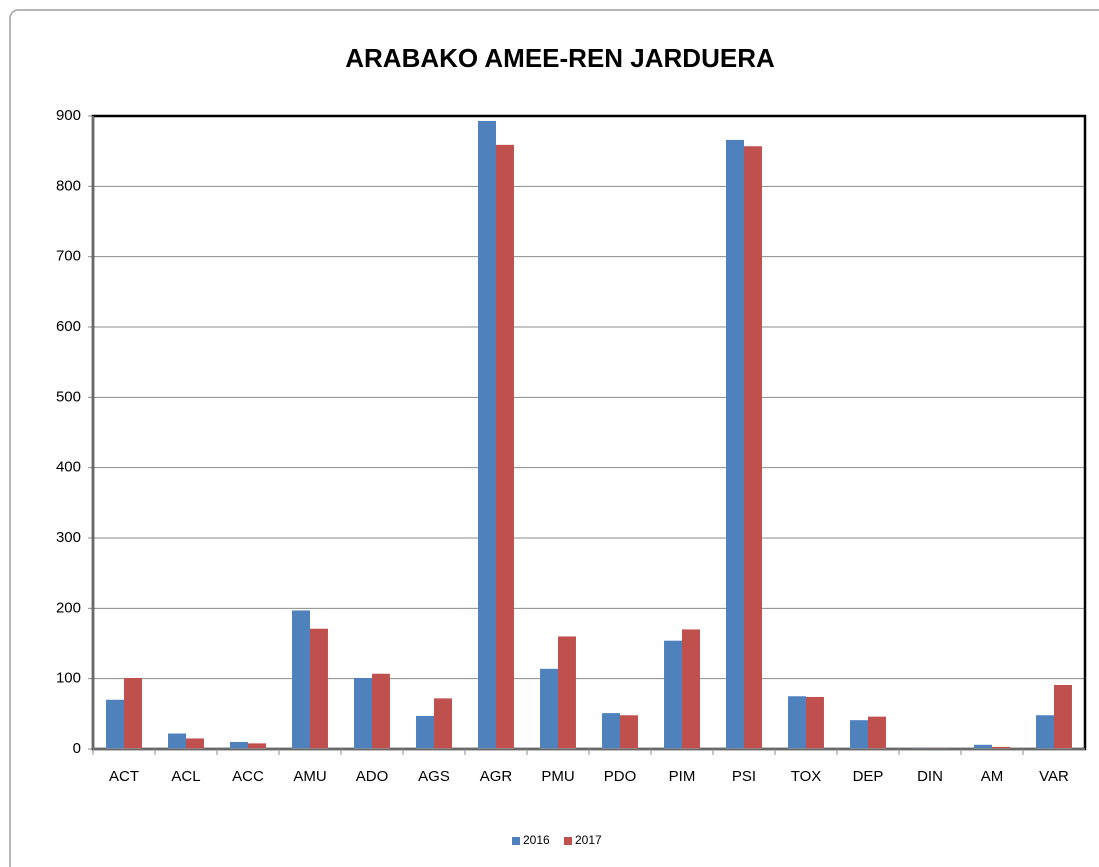 The image size is (1099, 867). Describe the element at coordinates (248, 776) in the screenshot. I see `x-tick-label: ACC` at that location.